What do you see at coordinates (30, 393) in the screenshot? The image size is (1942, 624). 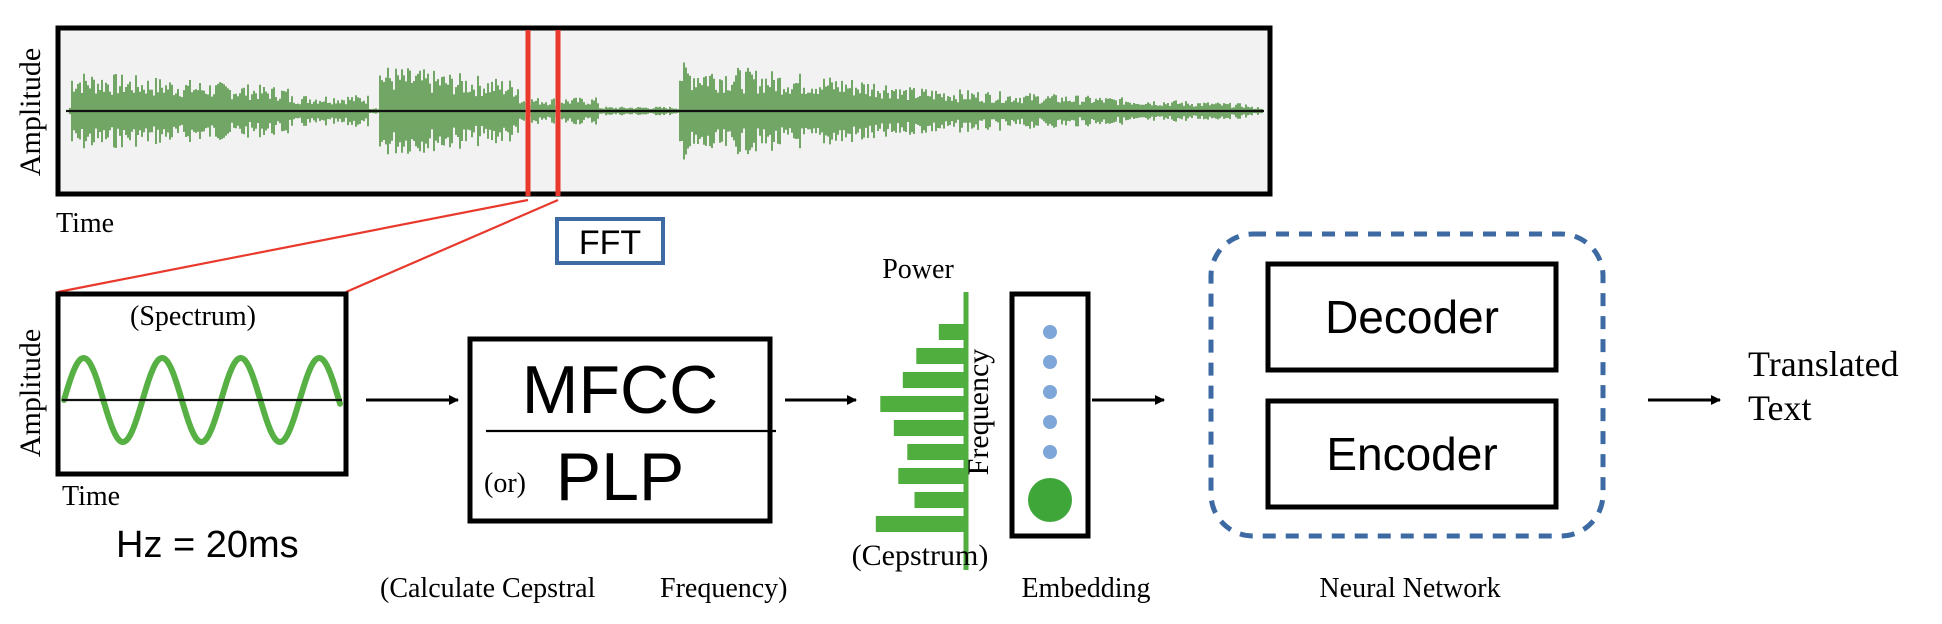 I see `spectrum-y-axis-label: Amplitude` at bounding box center [30, 393].